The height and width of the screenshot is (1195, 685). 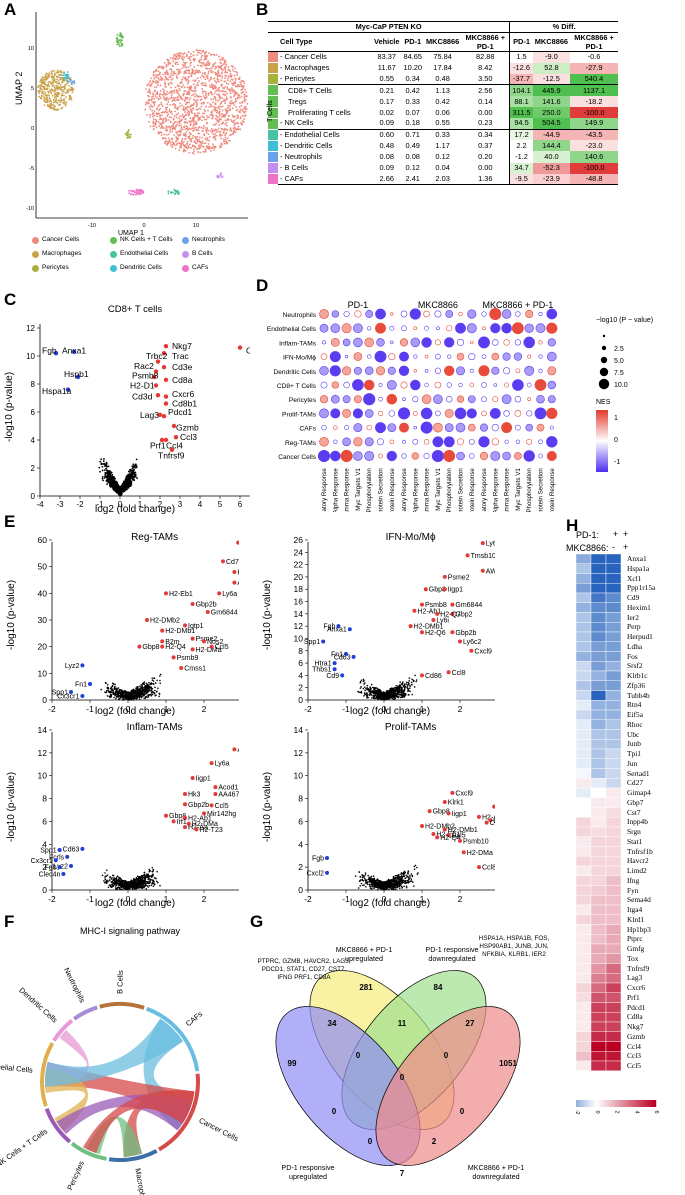 I want to click on table-row: - CAFs 2.66 2.41 2.03 1.36 -9.5 -23.9 -48.8, so click(x=443, y=179).